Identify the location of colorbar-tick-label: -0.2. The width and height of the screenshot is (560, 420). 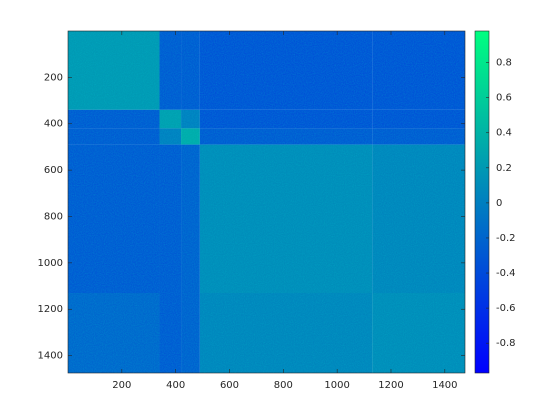
(506, 238).